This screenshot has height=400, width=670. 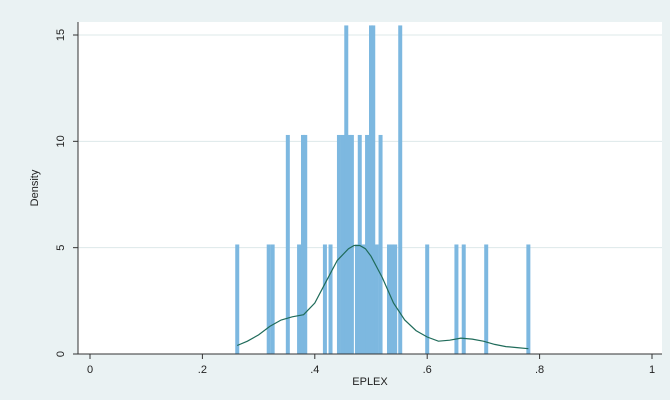 I want to click on y-tick-label: 0, so click(x=61, y=354).